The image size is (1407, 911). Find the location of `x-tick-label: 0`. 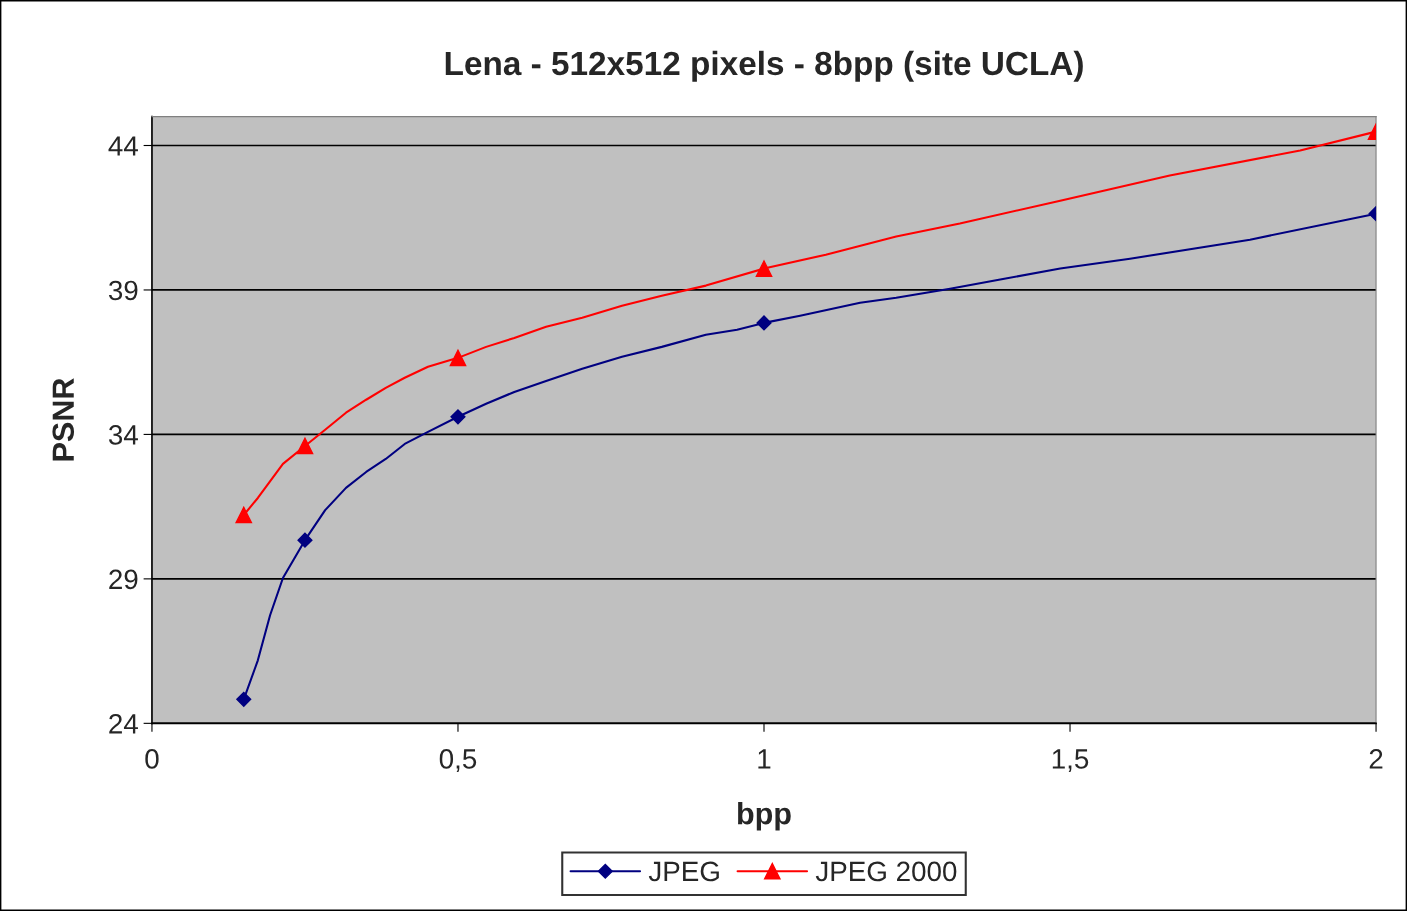

x-tick-label: 0 is located at coordinates (152, 759).